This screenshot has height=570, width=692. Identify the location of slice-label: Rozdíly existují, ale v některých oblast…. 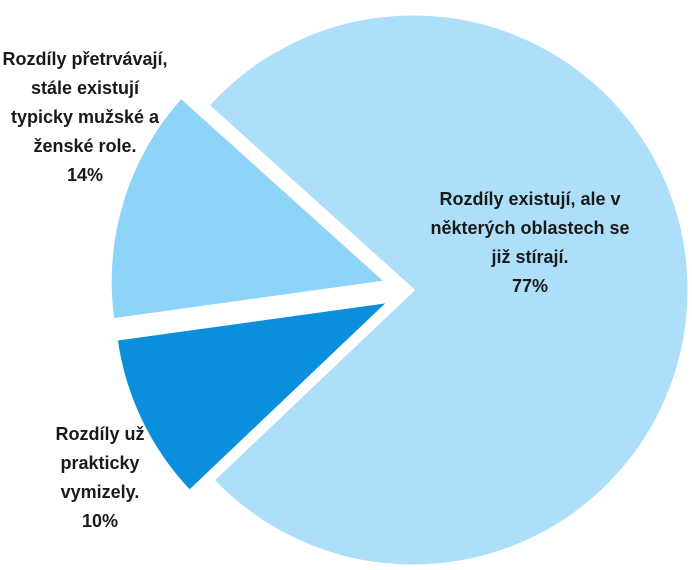
(530, 243).